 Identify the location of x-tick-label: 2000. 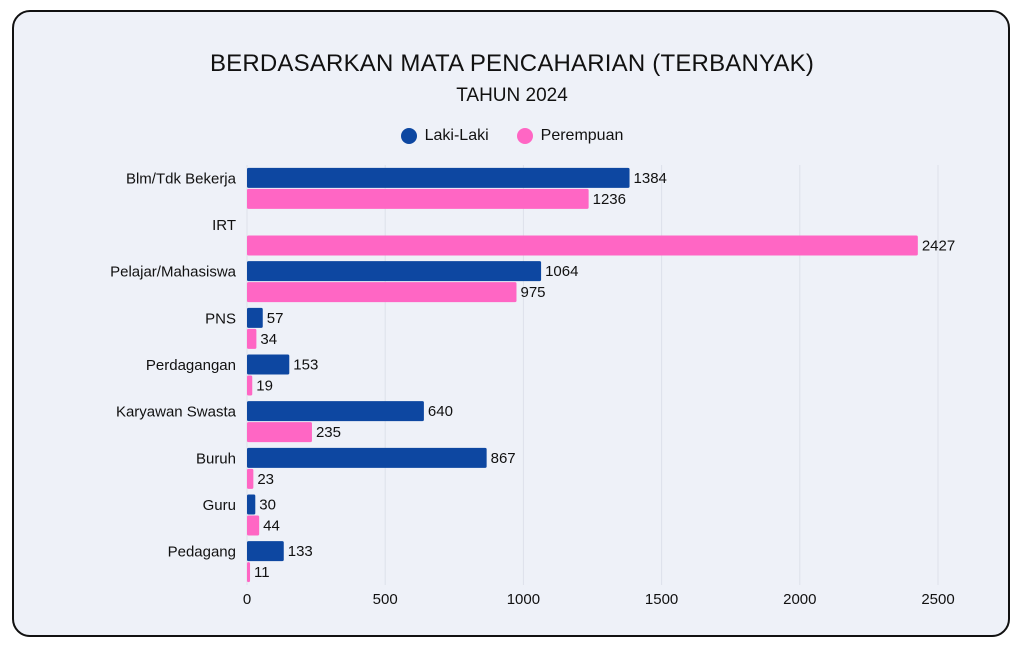
(799, 599).